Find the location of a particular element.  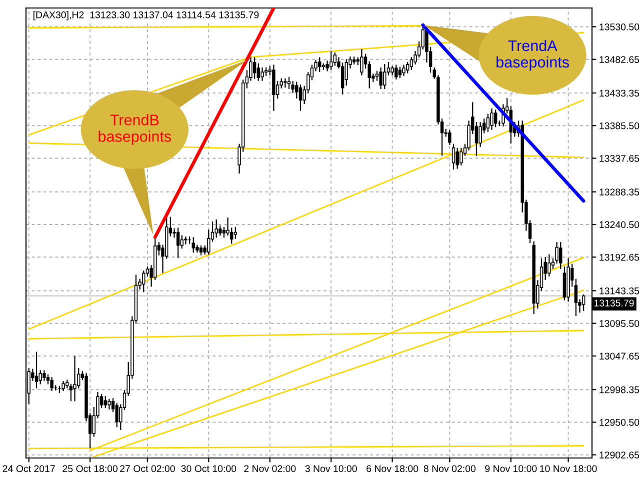

x-tick-label: 3 Nov 10:00 is located at coordinates (331, 468).